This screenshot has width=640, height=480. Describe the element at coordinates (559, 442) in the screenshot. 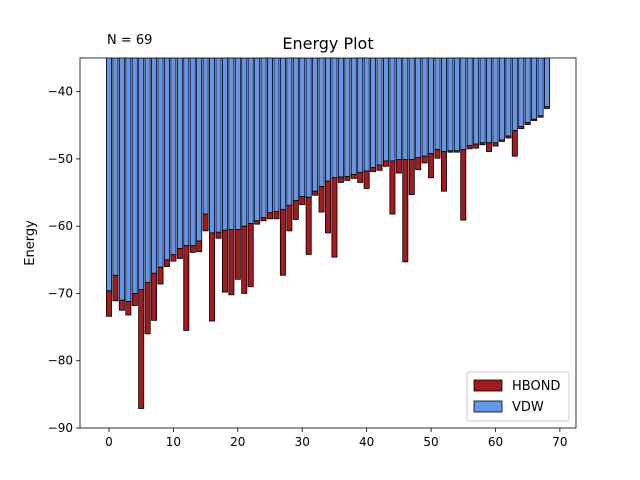

I see `x-tick-label: 70` at that location.